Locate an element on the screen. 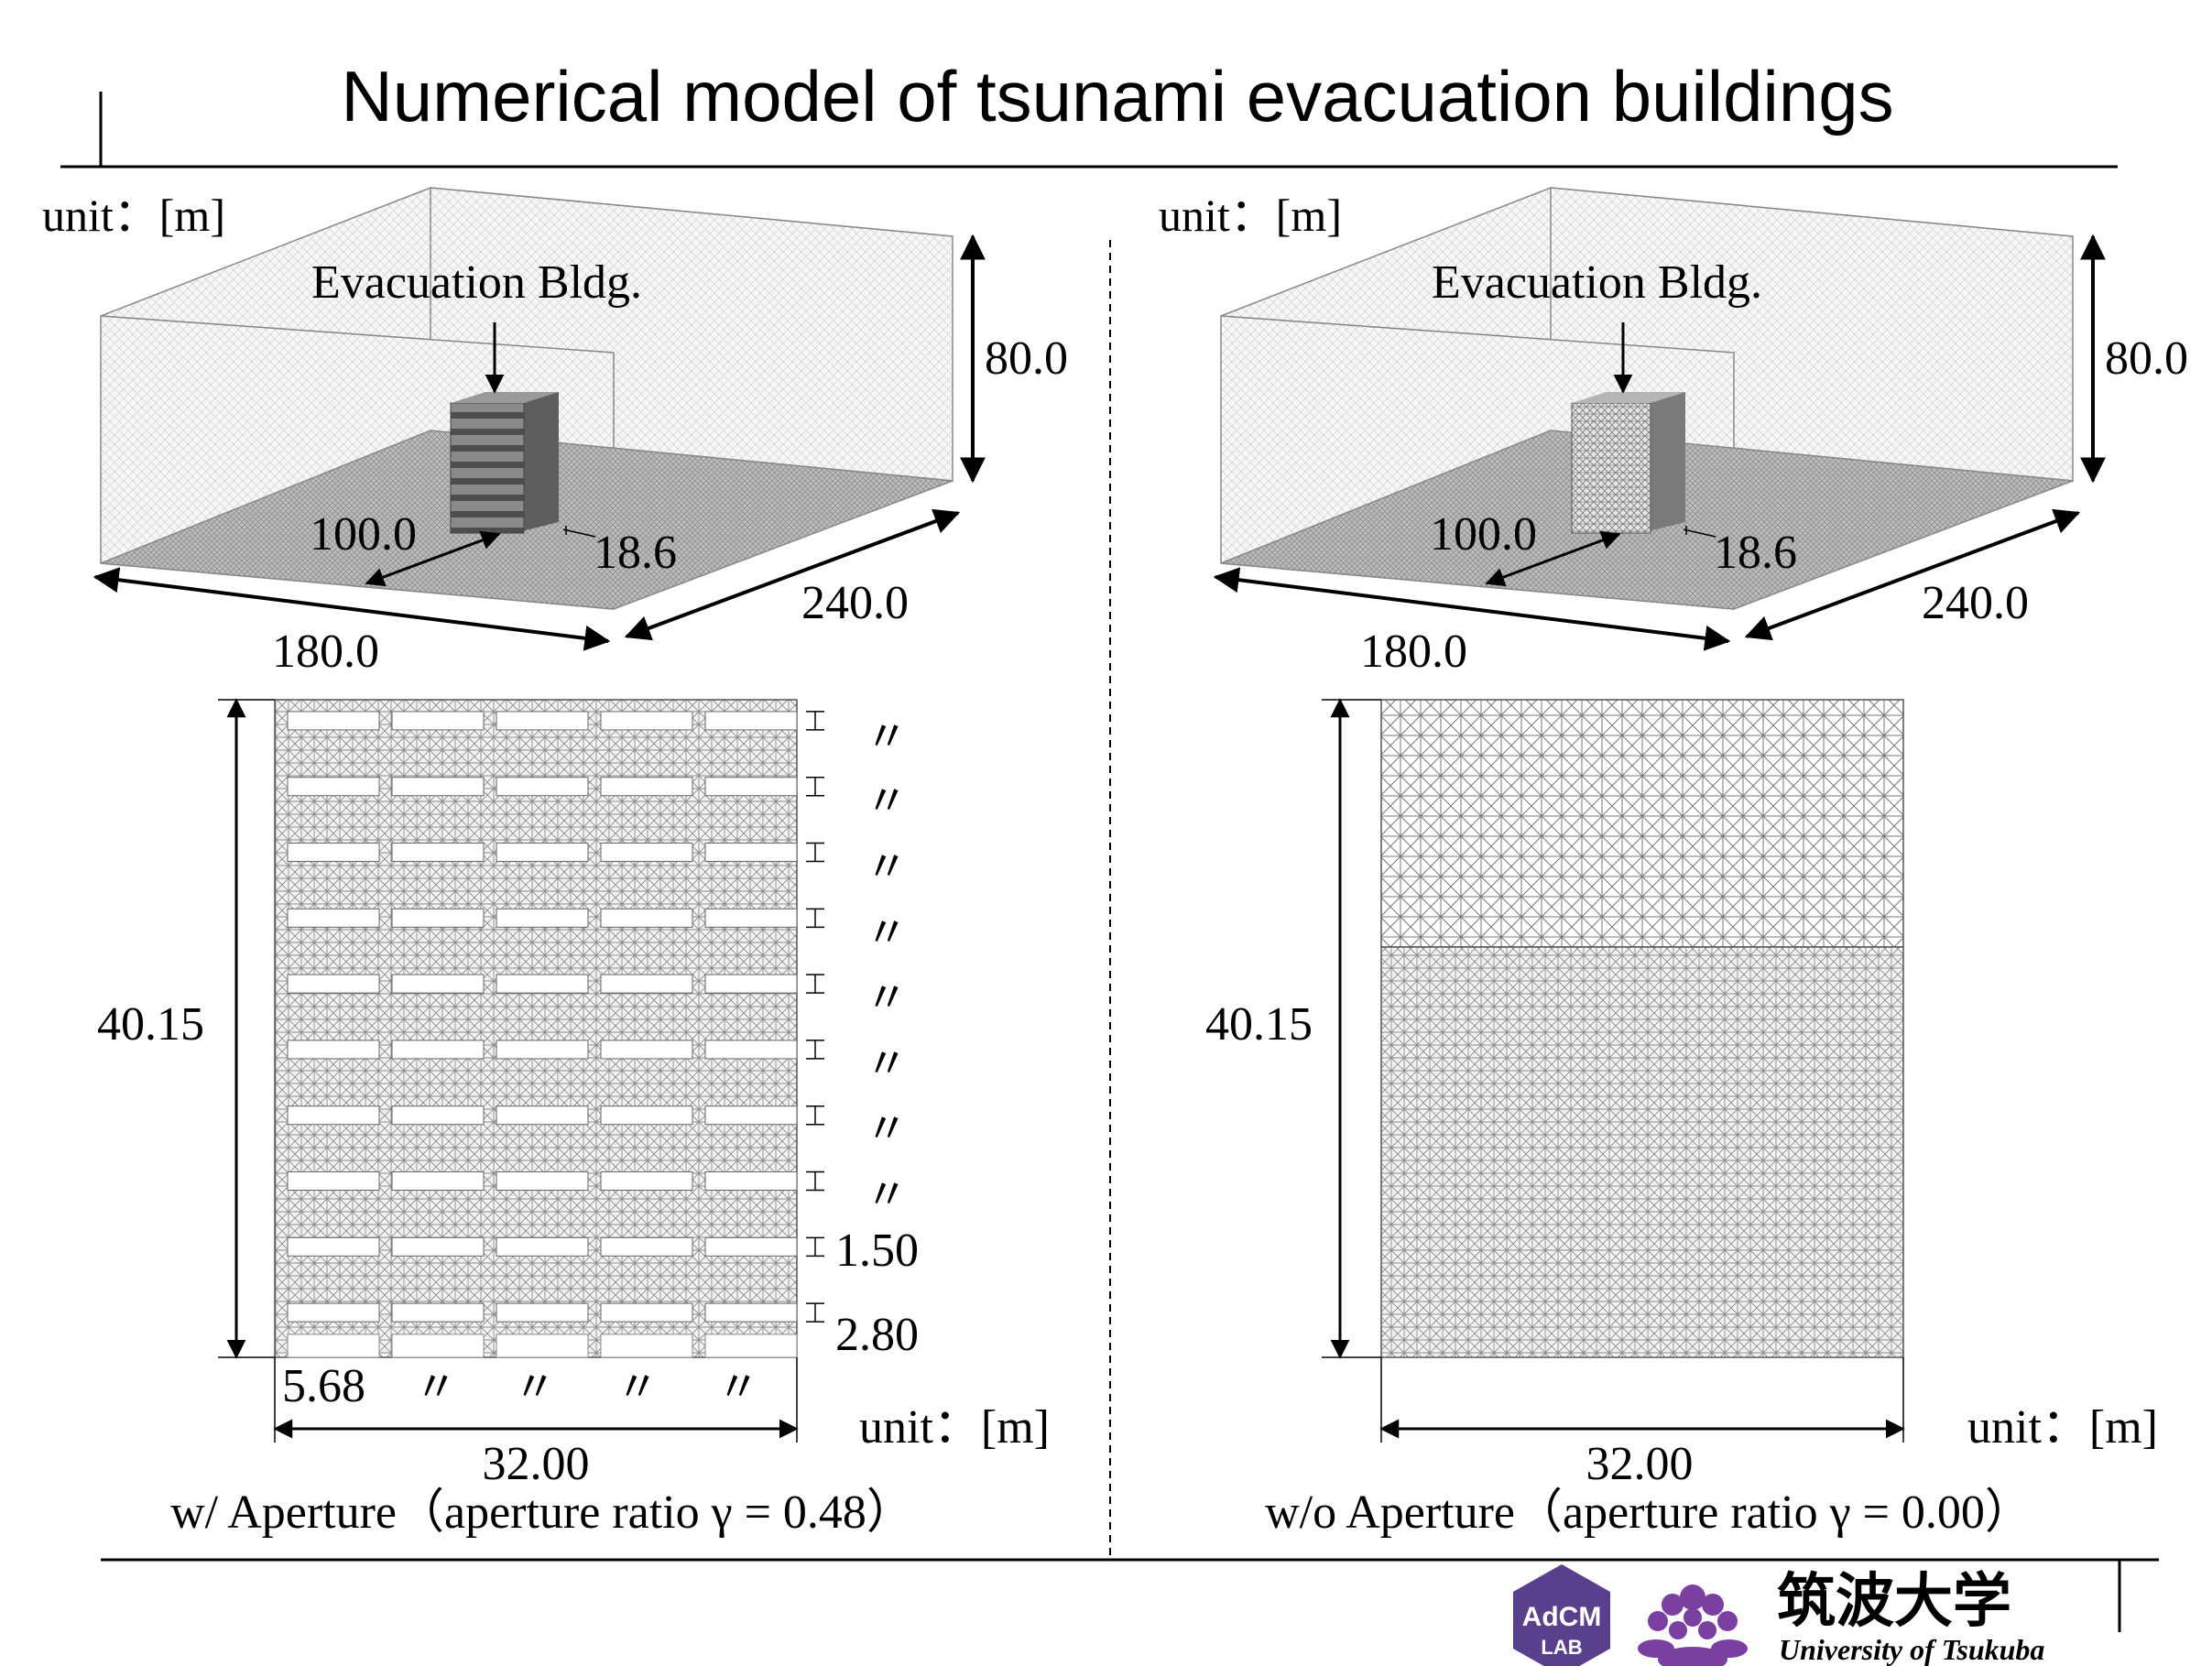 The height and width of the screenshot is (1666, 2212). left-depth-label: 240.0 is located at coordinates (855, 603).